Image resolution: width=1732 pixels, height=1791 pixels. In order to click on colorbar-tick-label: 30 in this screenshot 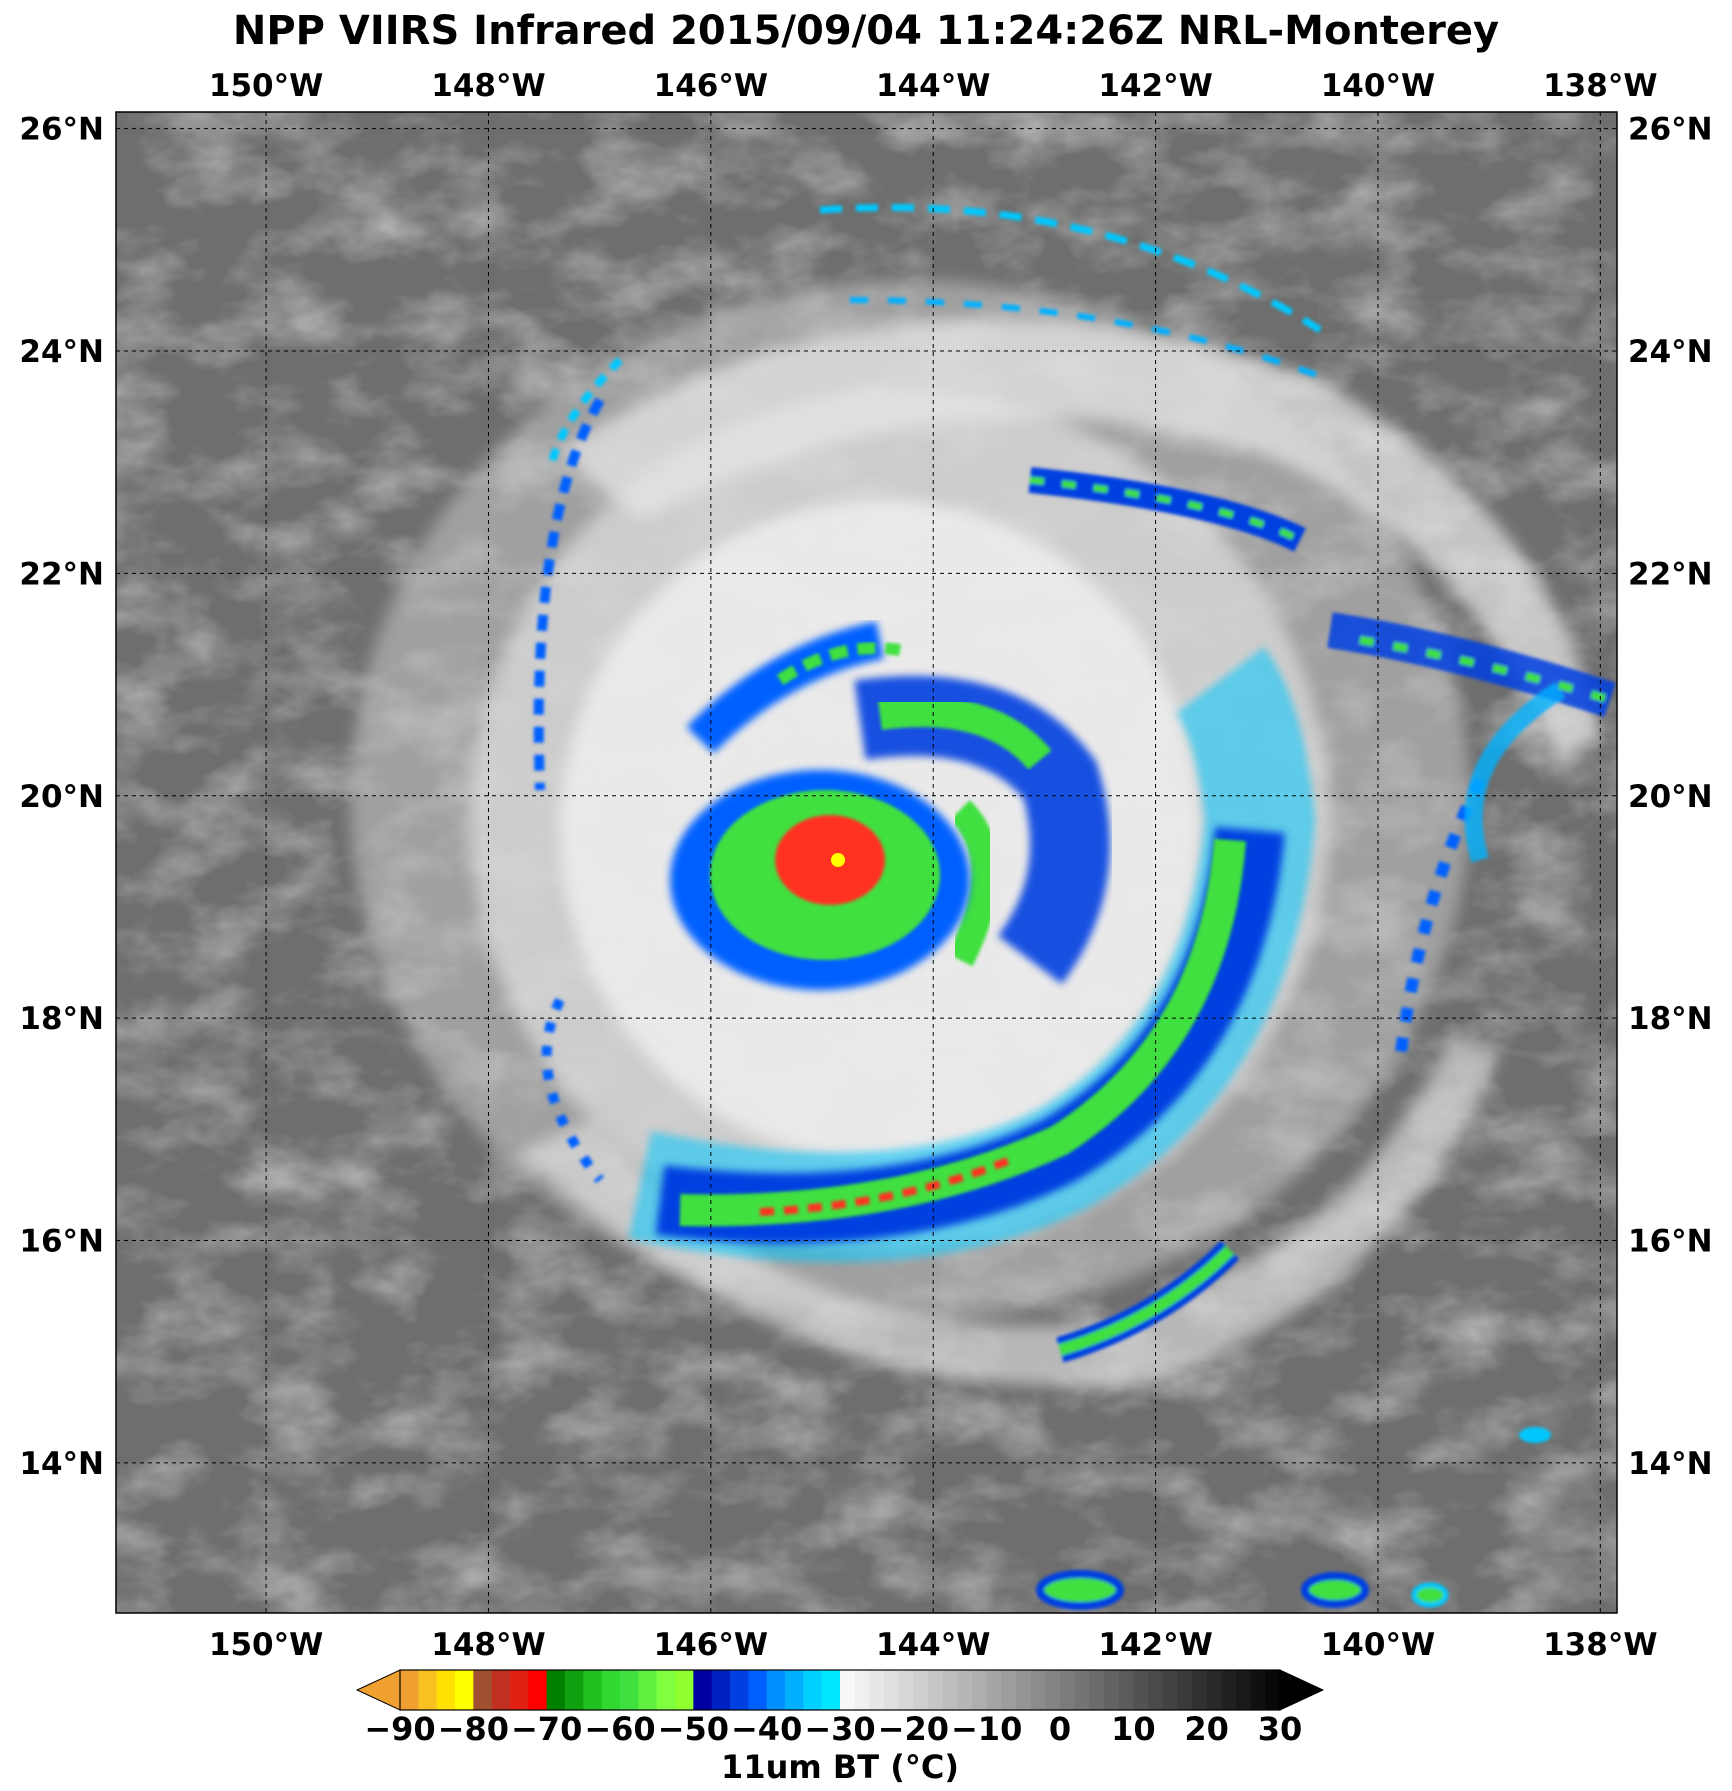, I will do `click(1280, 1729)`.